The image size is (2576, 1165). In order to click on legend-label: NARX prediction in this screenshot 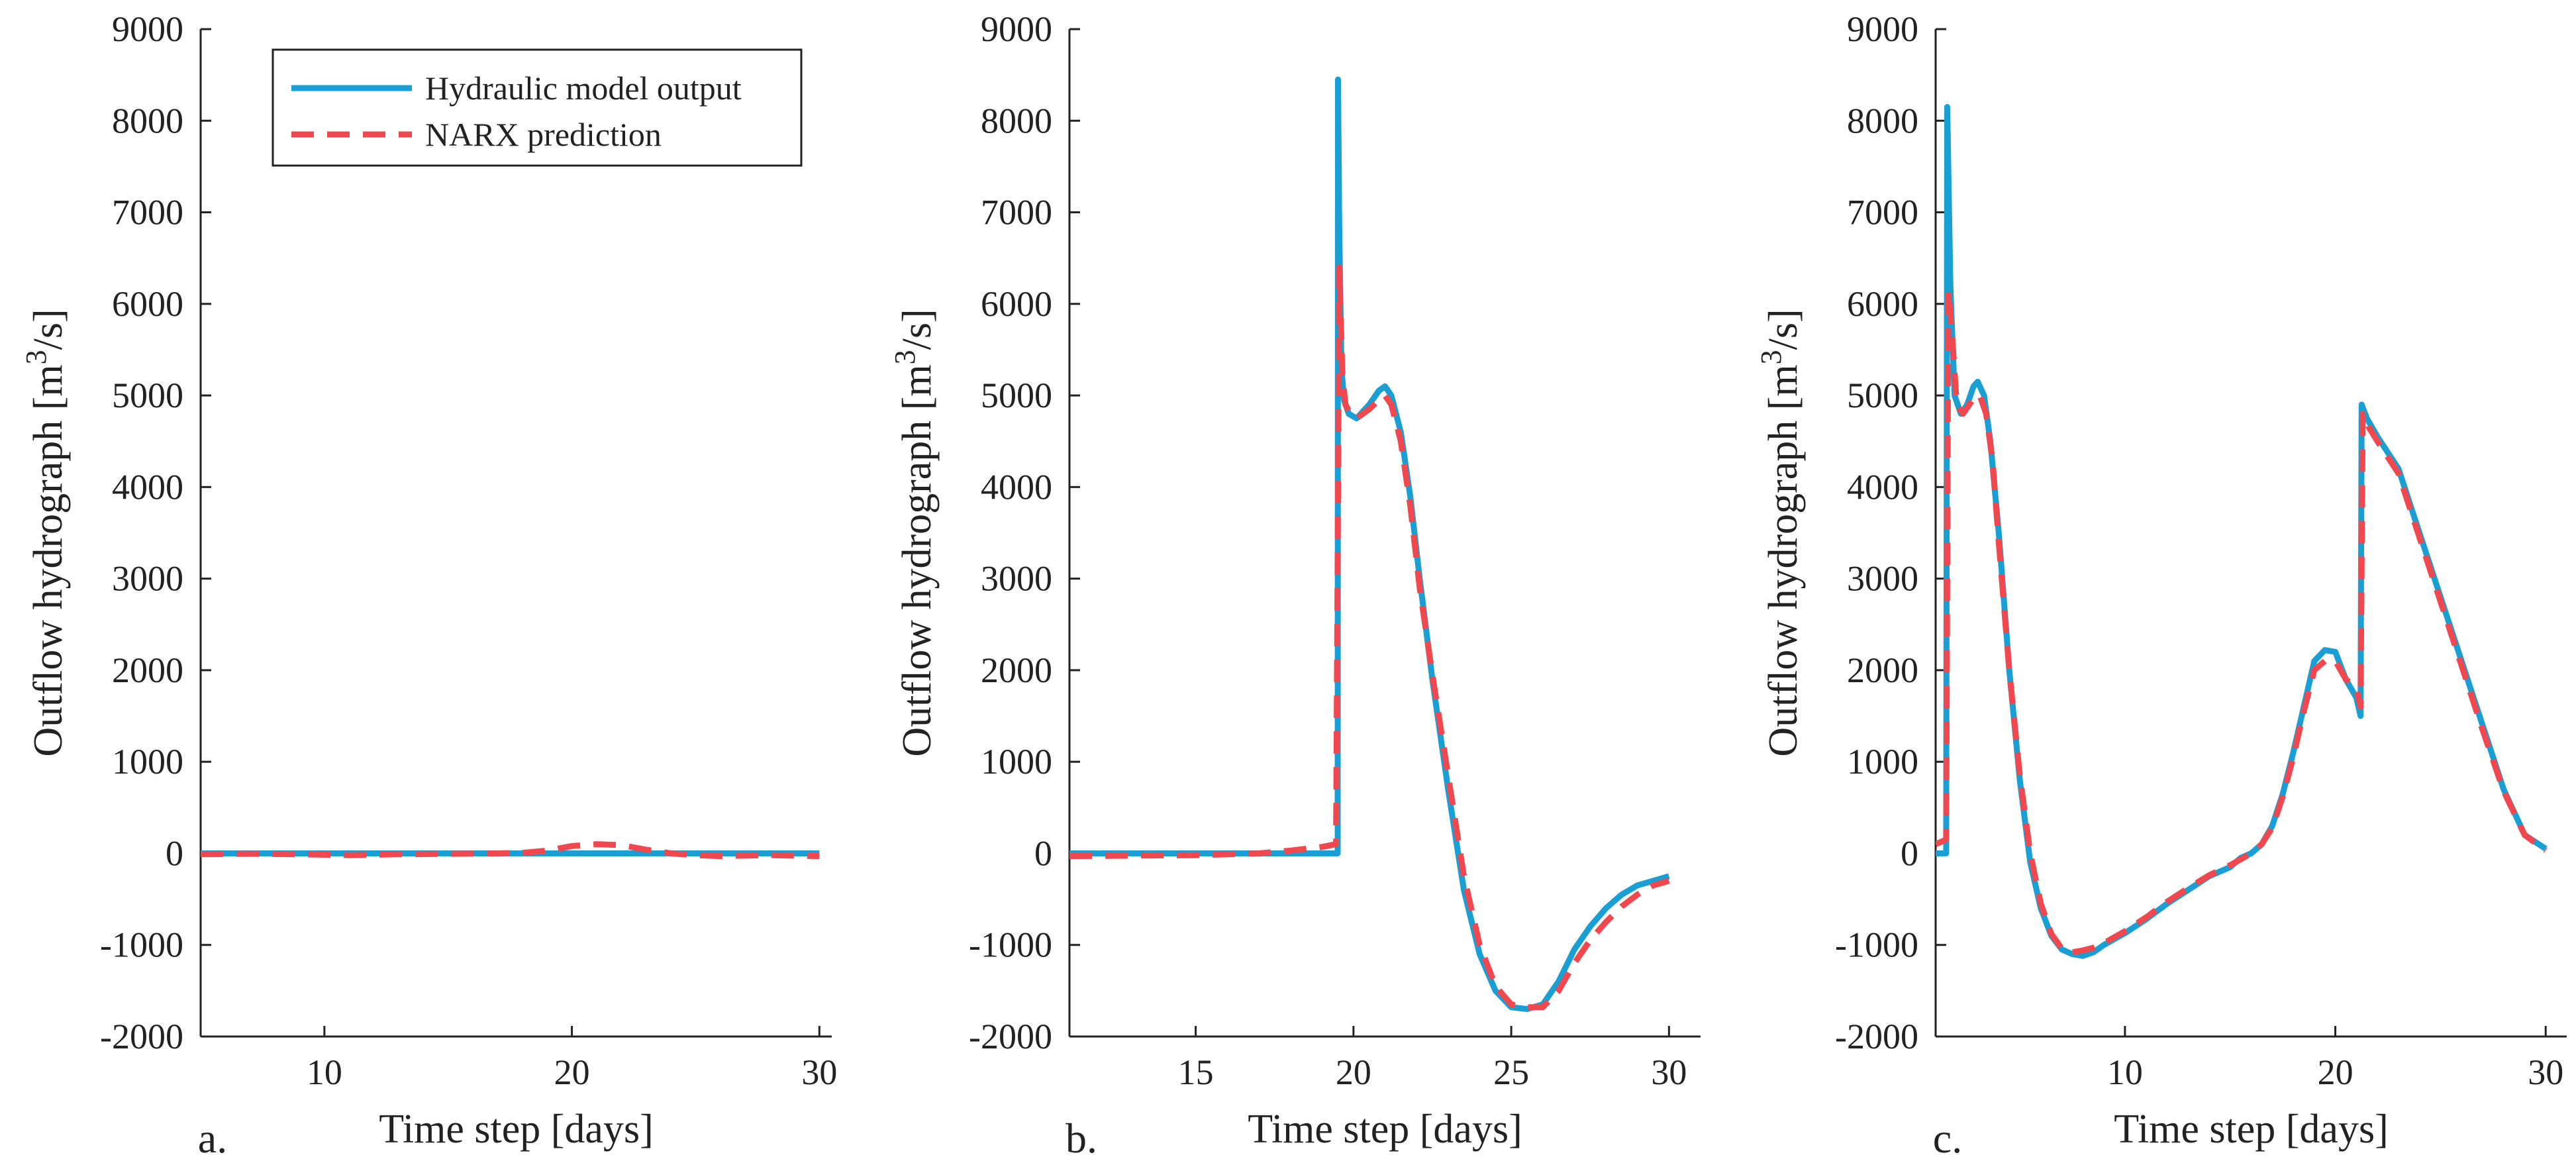, I will do `click(543, 134)`.